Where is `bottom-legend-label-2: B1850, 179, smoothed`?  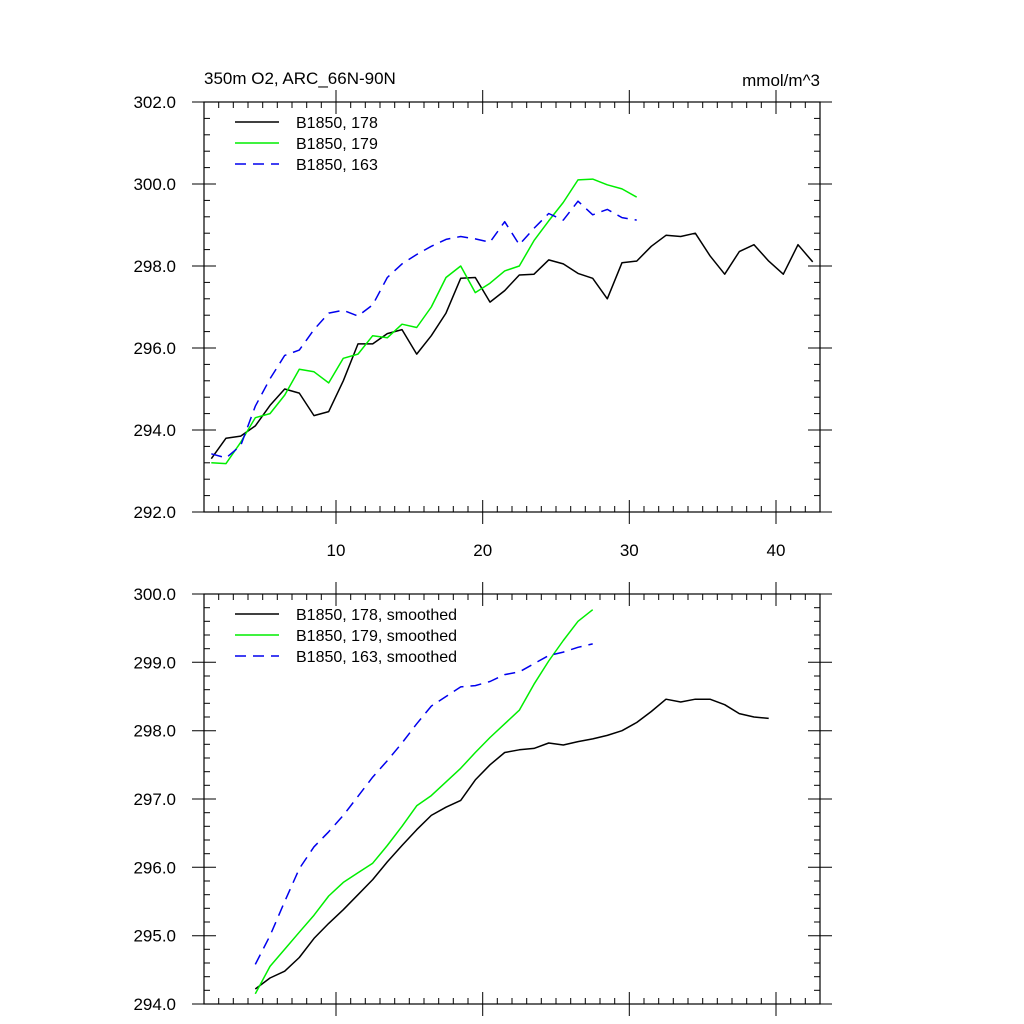
bottom-legend-label-2: B1850, 179, smoothed is located at coordinates (376, 636).